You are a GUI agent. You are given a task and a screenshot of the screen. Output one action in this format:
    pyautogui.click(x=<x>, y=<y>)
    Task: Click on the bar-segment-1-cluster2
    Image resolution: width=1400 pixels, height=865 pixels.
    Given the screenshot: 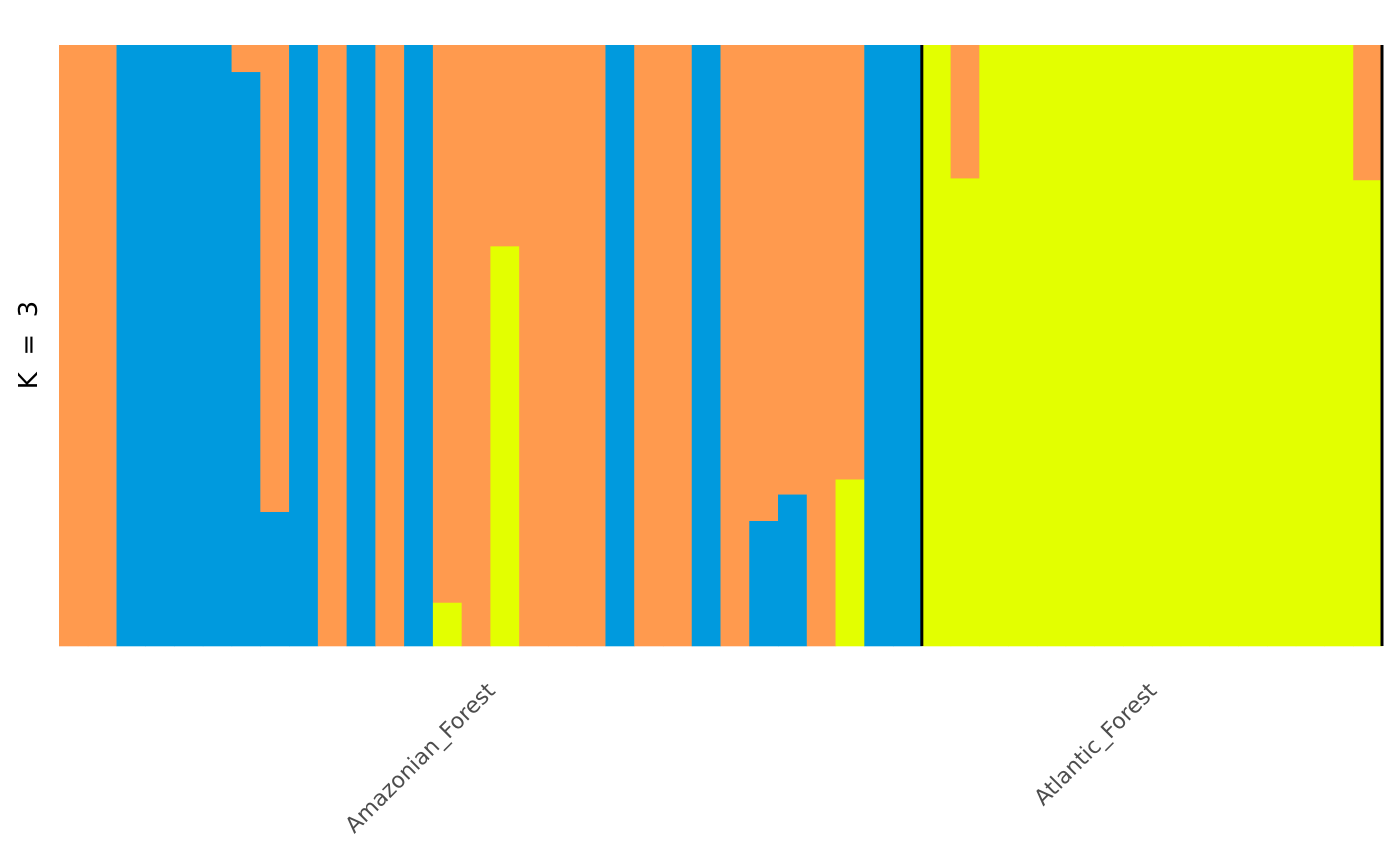 What is the action you would take?
    pyautogui.click(x=74, y=346)
    